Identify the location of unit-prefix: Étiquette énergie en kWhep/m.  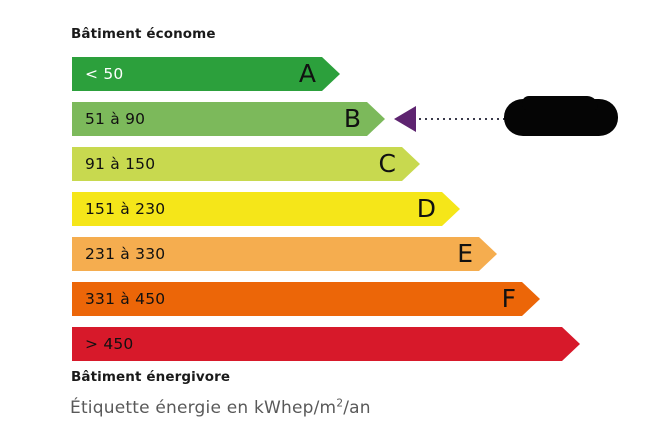
(203, 408).